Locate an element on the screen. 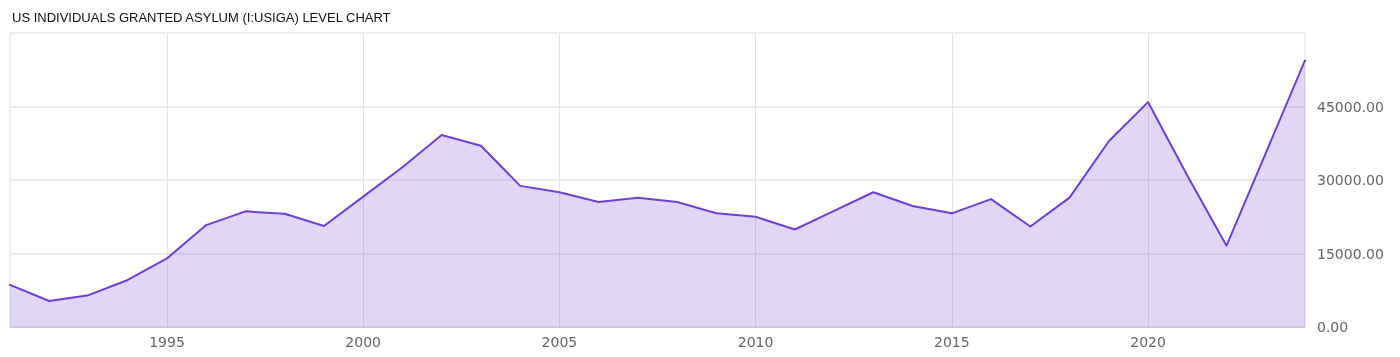  y-tick-label: 0.00 is located at coordinates (1333, 327).